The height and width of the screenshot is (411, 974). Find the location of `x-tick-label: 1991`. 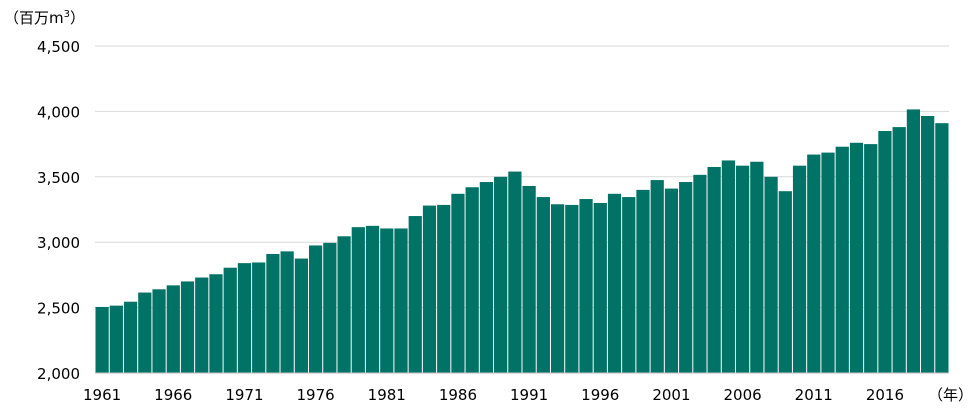

x-tick-label: 1991 is located at coordinates (529, 395).